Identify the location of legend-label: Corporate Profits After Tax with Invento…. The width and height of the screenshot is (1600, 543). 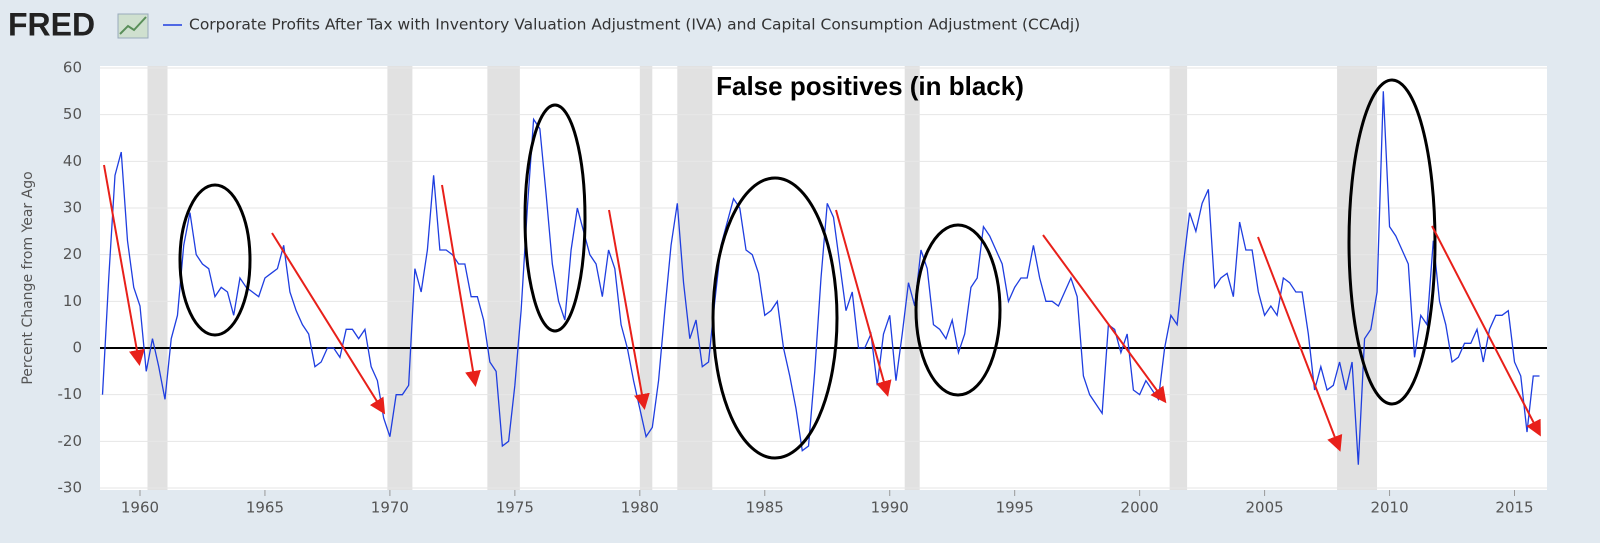
(634, 25).